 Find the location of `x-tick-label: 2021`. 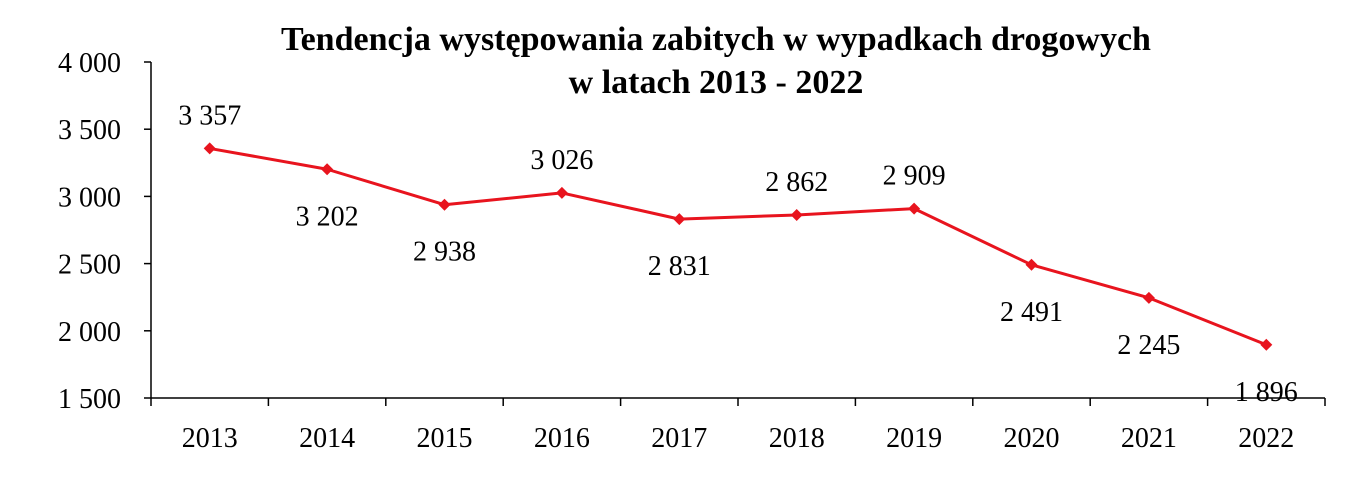

x-tick-label: 2021 is located at coordinates (1149, 438).